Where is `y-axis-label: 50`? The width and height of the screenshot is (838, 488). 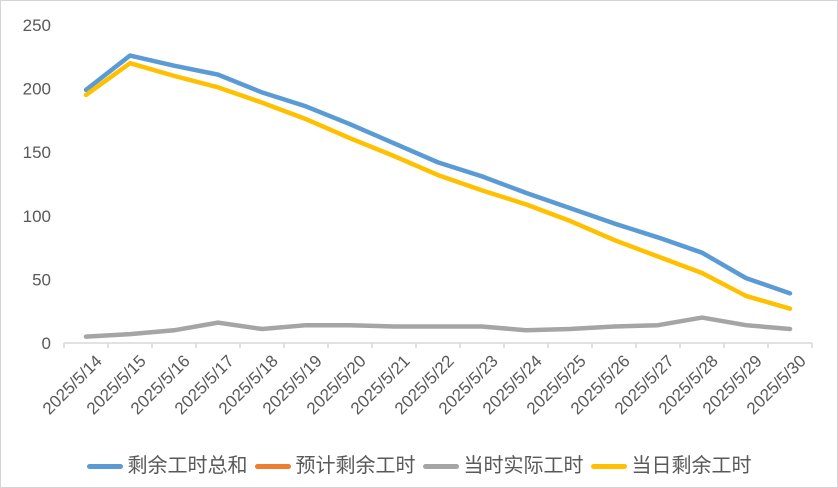
y-axis-label: 50 is located at coordinates (41, 279).